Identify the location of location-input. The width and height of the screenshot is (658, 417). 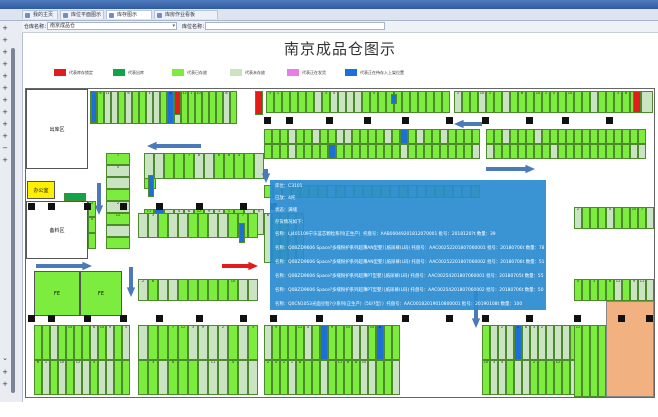
(295, 26).